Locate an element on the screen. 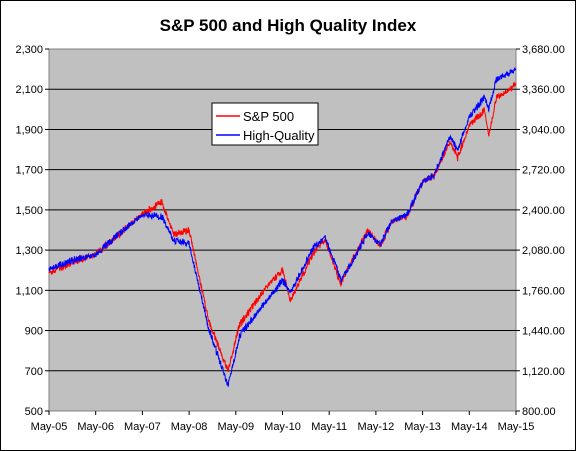  x-tick-label: May-07 is located at coordinates (142, 427).